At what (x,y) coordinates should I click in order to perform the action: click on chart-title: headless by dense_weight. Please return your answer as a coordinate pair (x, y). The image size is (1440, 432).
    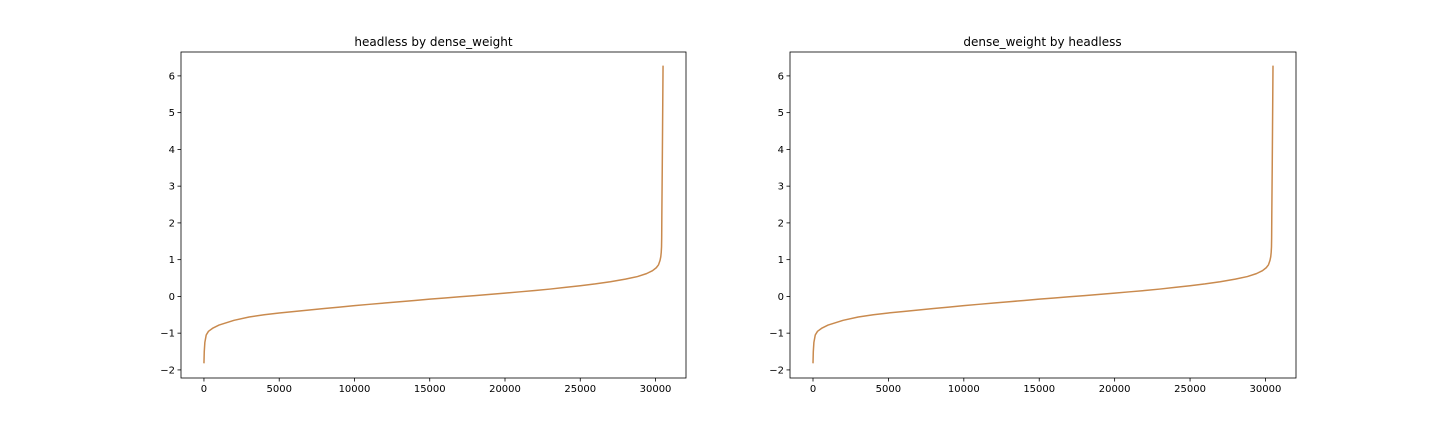
    Looking at the image, I should click on (433, 42).